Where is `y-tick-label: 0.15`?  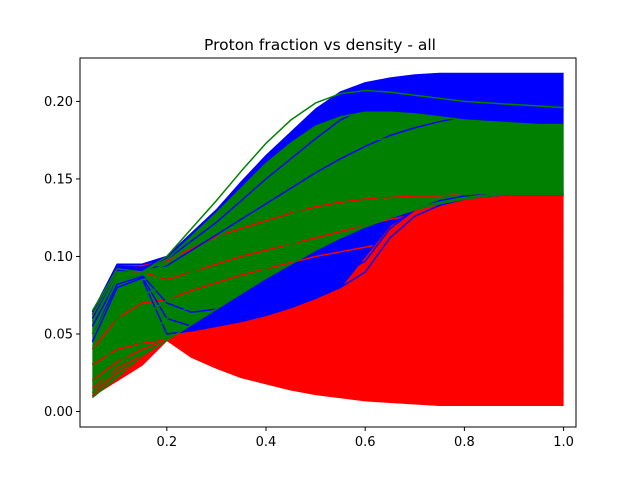 y-tick-label: 0.15 is located at coordinates (58, 179).